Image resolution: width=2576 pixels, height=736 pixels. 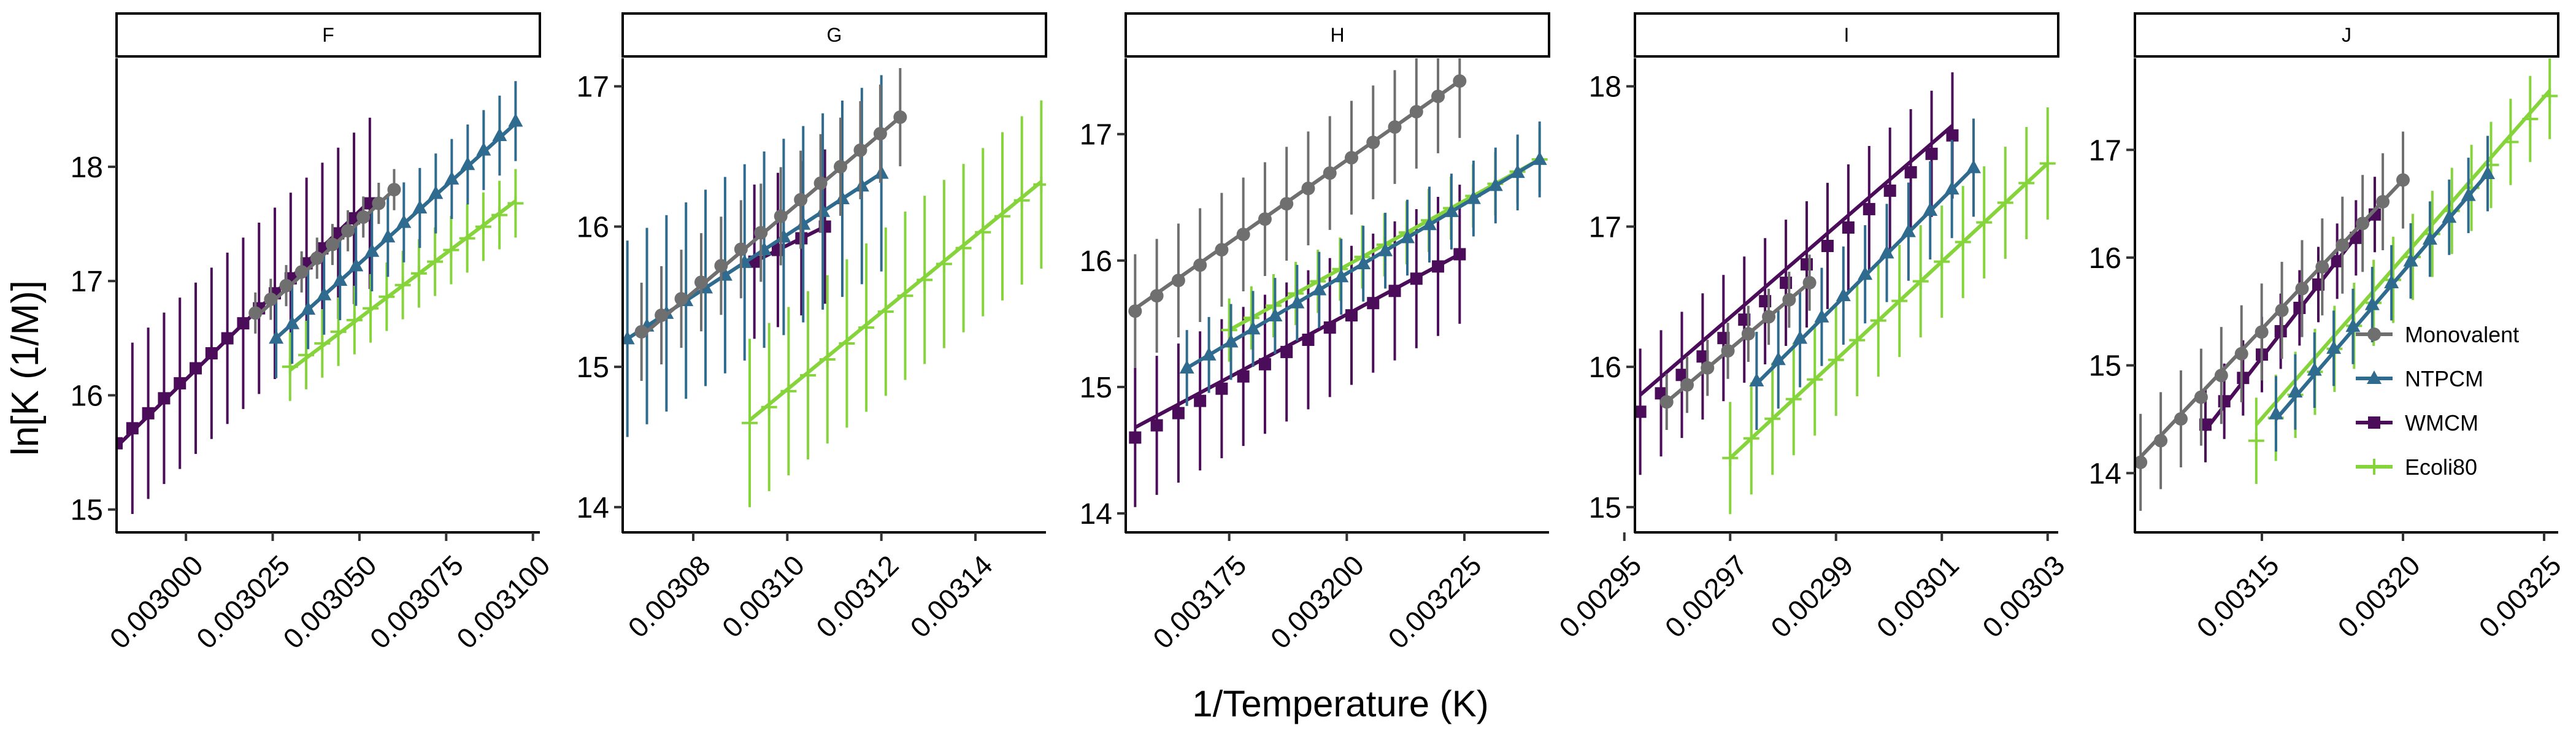 I want to click on facet-strip-label: H, so click(x=1337, y=35).